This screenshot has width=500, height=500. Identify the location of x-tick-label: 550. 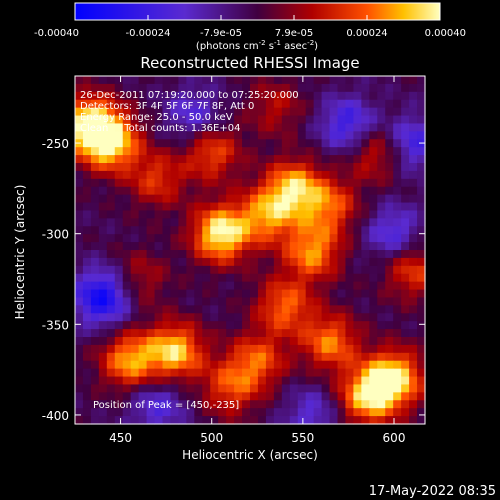
(302, 438).